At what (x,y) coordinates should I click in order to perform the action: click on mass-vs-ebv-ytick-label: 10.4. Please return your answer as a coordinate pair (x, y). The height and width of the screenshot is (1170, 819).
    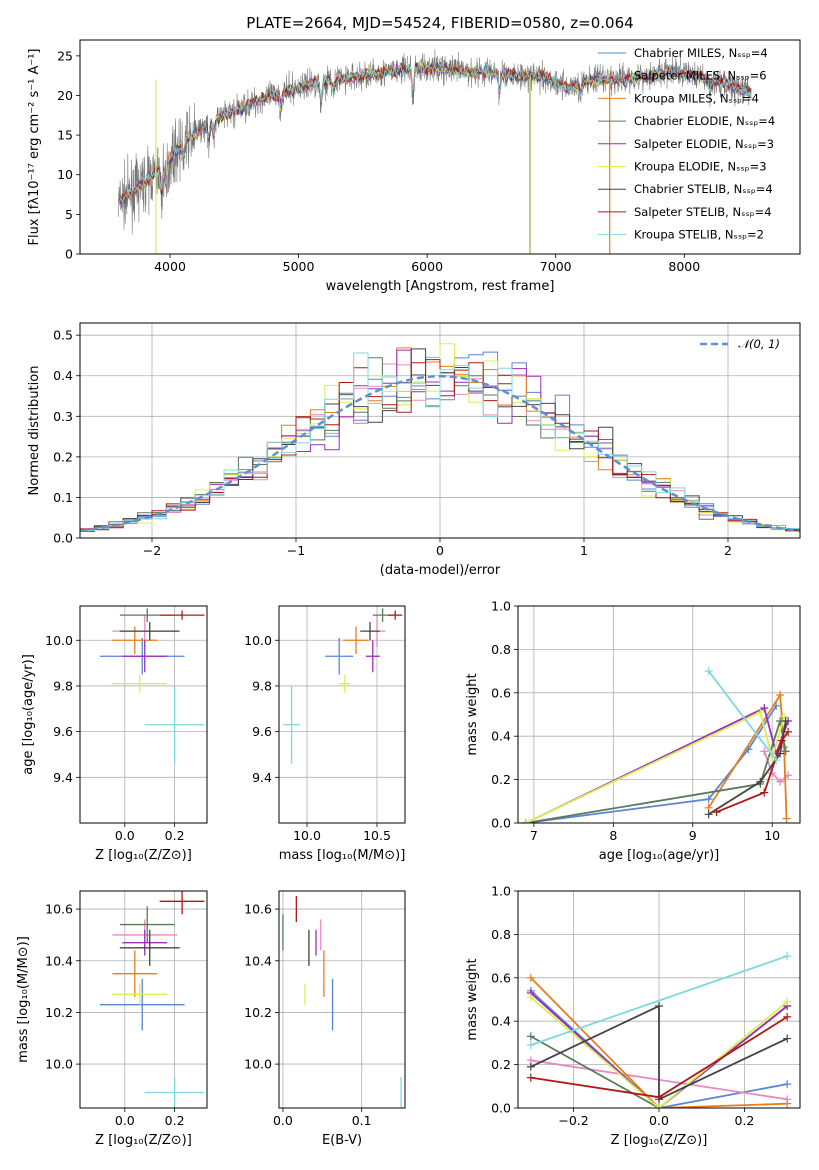
    Looking at the image, I should click on (258, 960).